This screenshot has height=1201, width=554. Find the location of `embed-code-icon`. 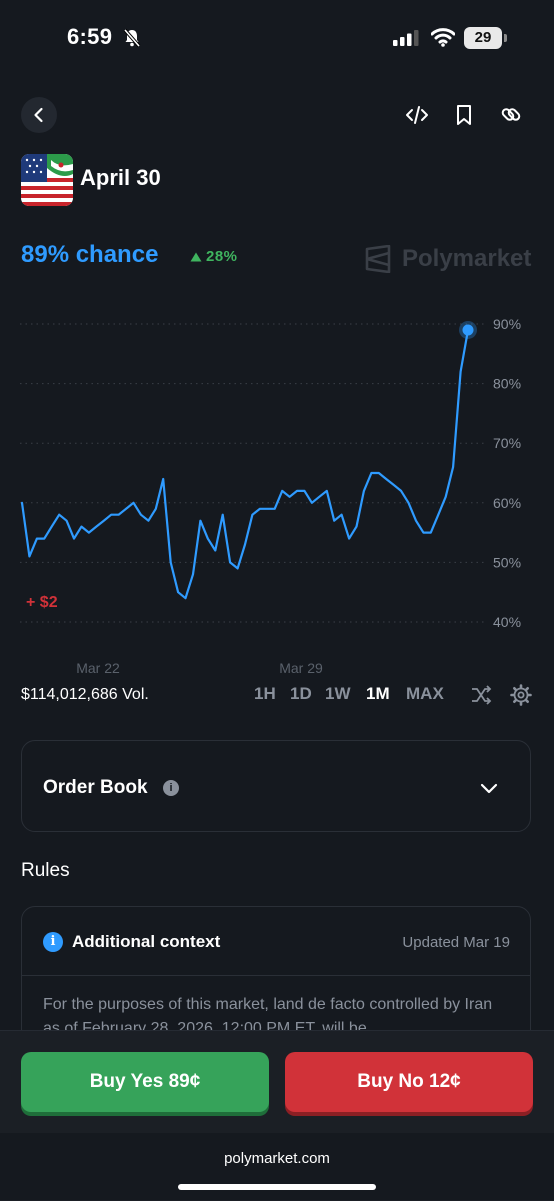

embed-code-icon is located at coordinates (417, 115).